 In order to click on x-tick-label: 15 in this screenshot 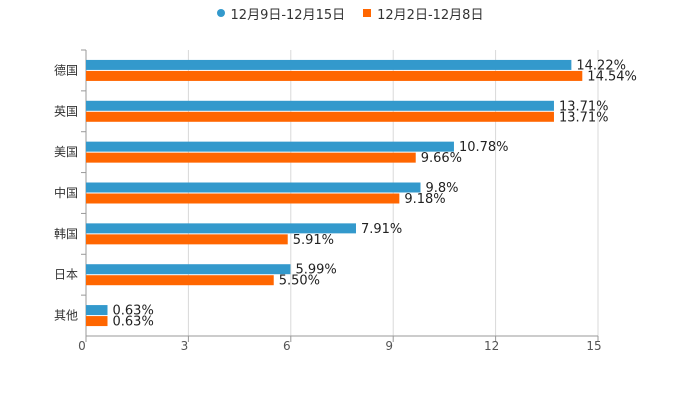, I will do `click(593, 346)`.